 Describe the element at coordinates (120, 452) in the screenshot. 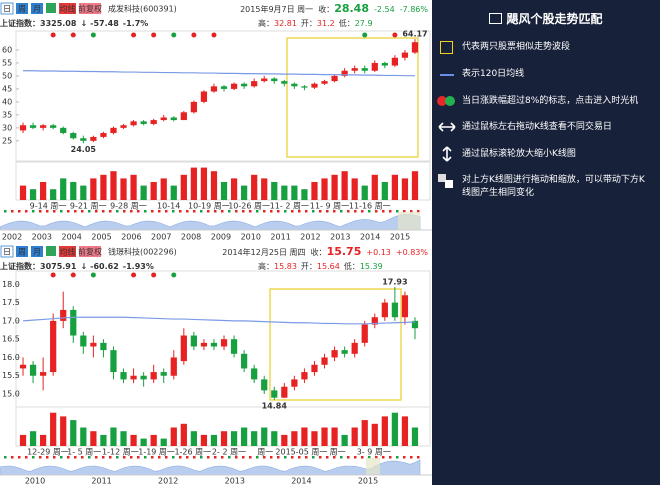

I see `date-label: 1-12 周一` at that location.